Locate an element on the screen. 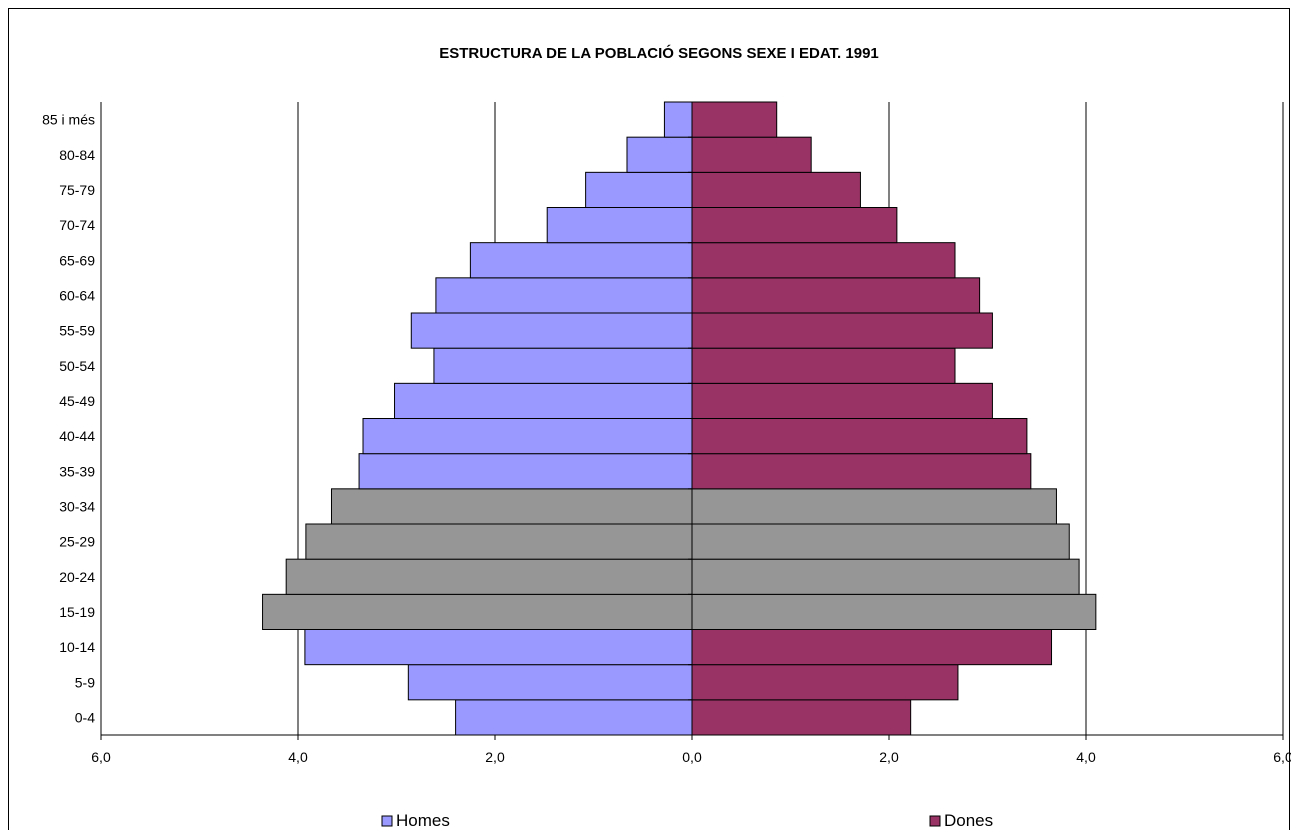 The height and width of the screenshot is (832, 1298). y-tick-label: 70-74 is located at coordinates (77, 225).